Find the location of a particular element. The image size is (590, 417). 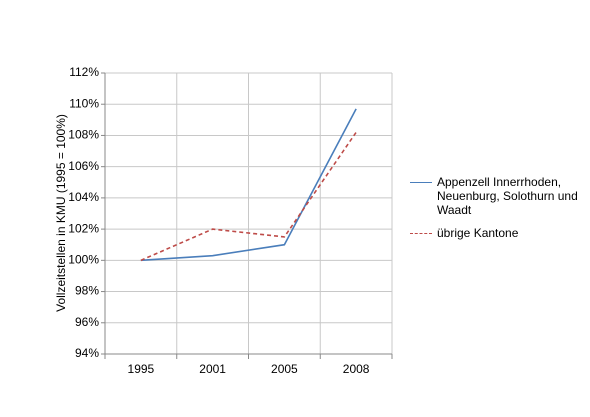

y-tick-label: 104% is located at coordinates (83, 197).